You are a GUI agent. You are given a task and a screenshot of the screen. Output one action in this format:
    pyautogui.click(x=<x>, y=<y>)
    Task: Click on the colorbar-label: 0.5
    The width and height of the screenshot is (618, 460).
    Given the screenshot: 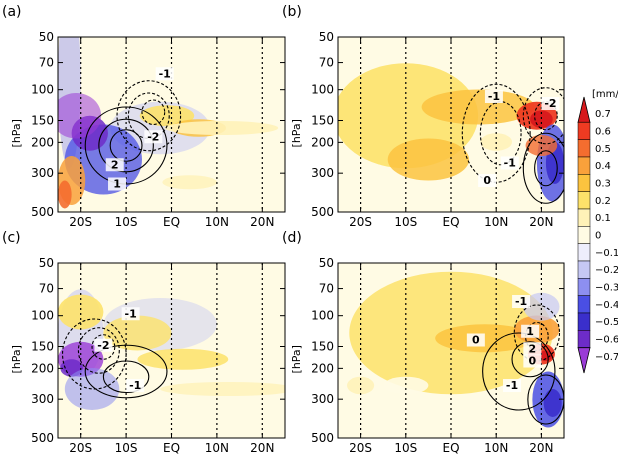 What is the action you would take?
    pyautogui.click(x=603, y=149)
    